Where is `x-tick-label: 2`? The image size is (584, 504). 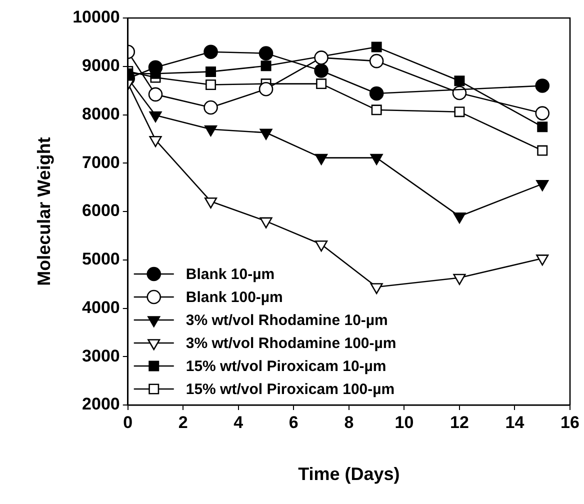
x-tick-label: 2 is located at coordinates (183, 422).